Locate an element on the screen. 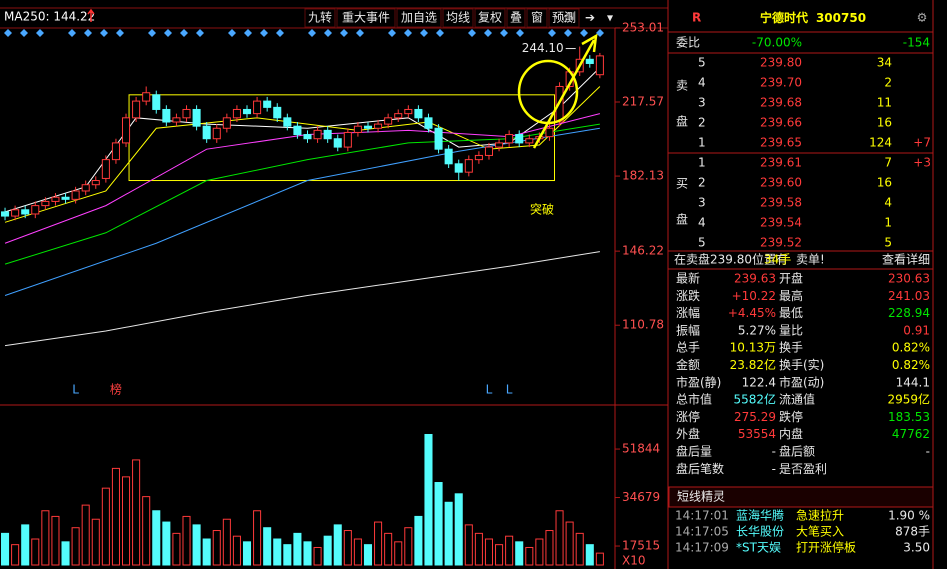 Image resolution: width=947 pixels, height=569 pixels. price: 239.68 is located at coordinates (781, 103).